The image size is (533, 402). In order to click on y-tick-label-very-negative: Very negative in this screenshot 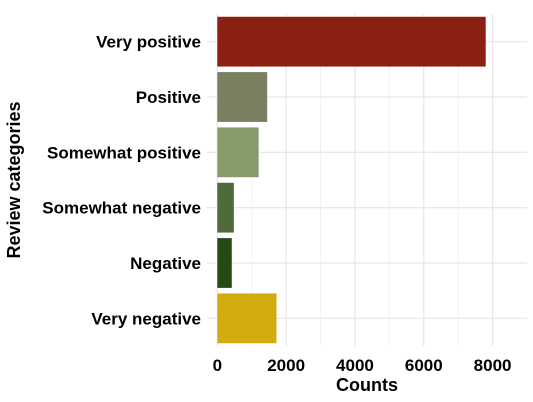, I will do `click(146, 318)`.